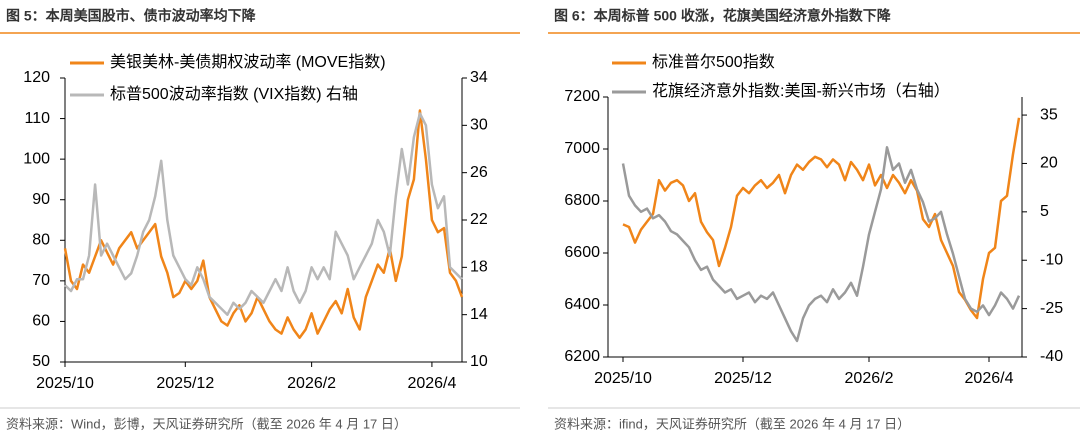  Describe the element at coordinates (732, 423) in the screenshot. I see `source-note: 资料来源：ifind，天风证券研究所（截至 2026 年 4 月 17 日）` at that location.